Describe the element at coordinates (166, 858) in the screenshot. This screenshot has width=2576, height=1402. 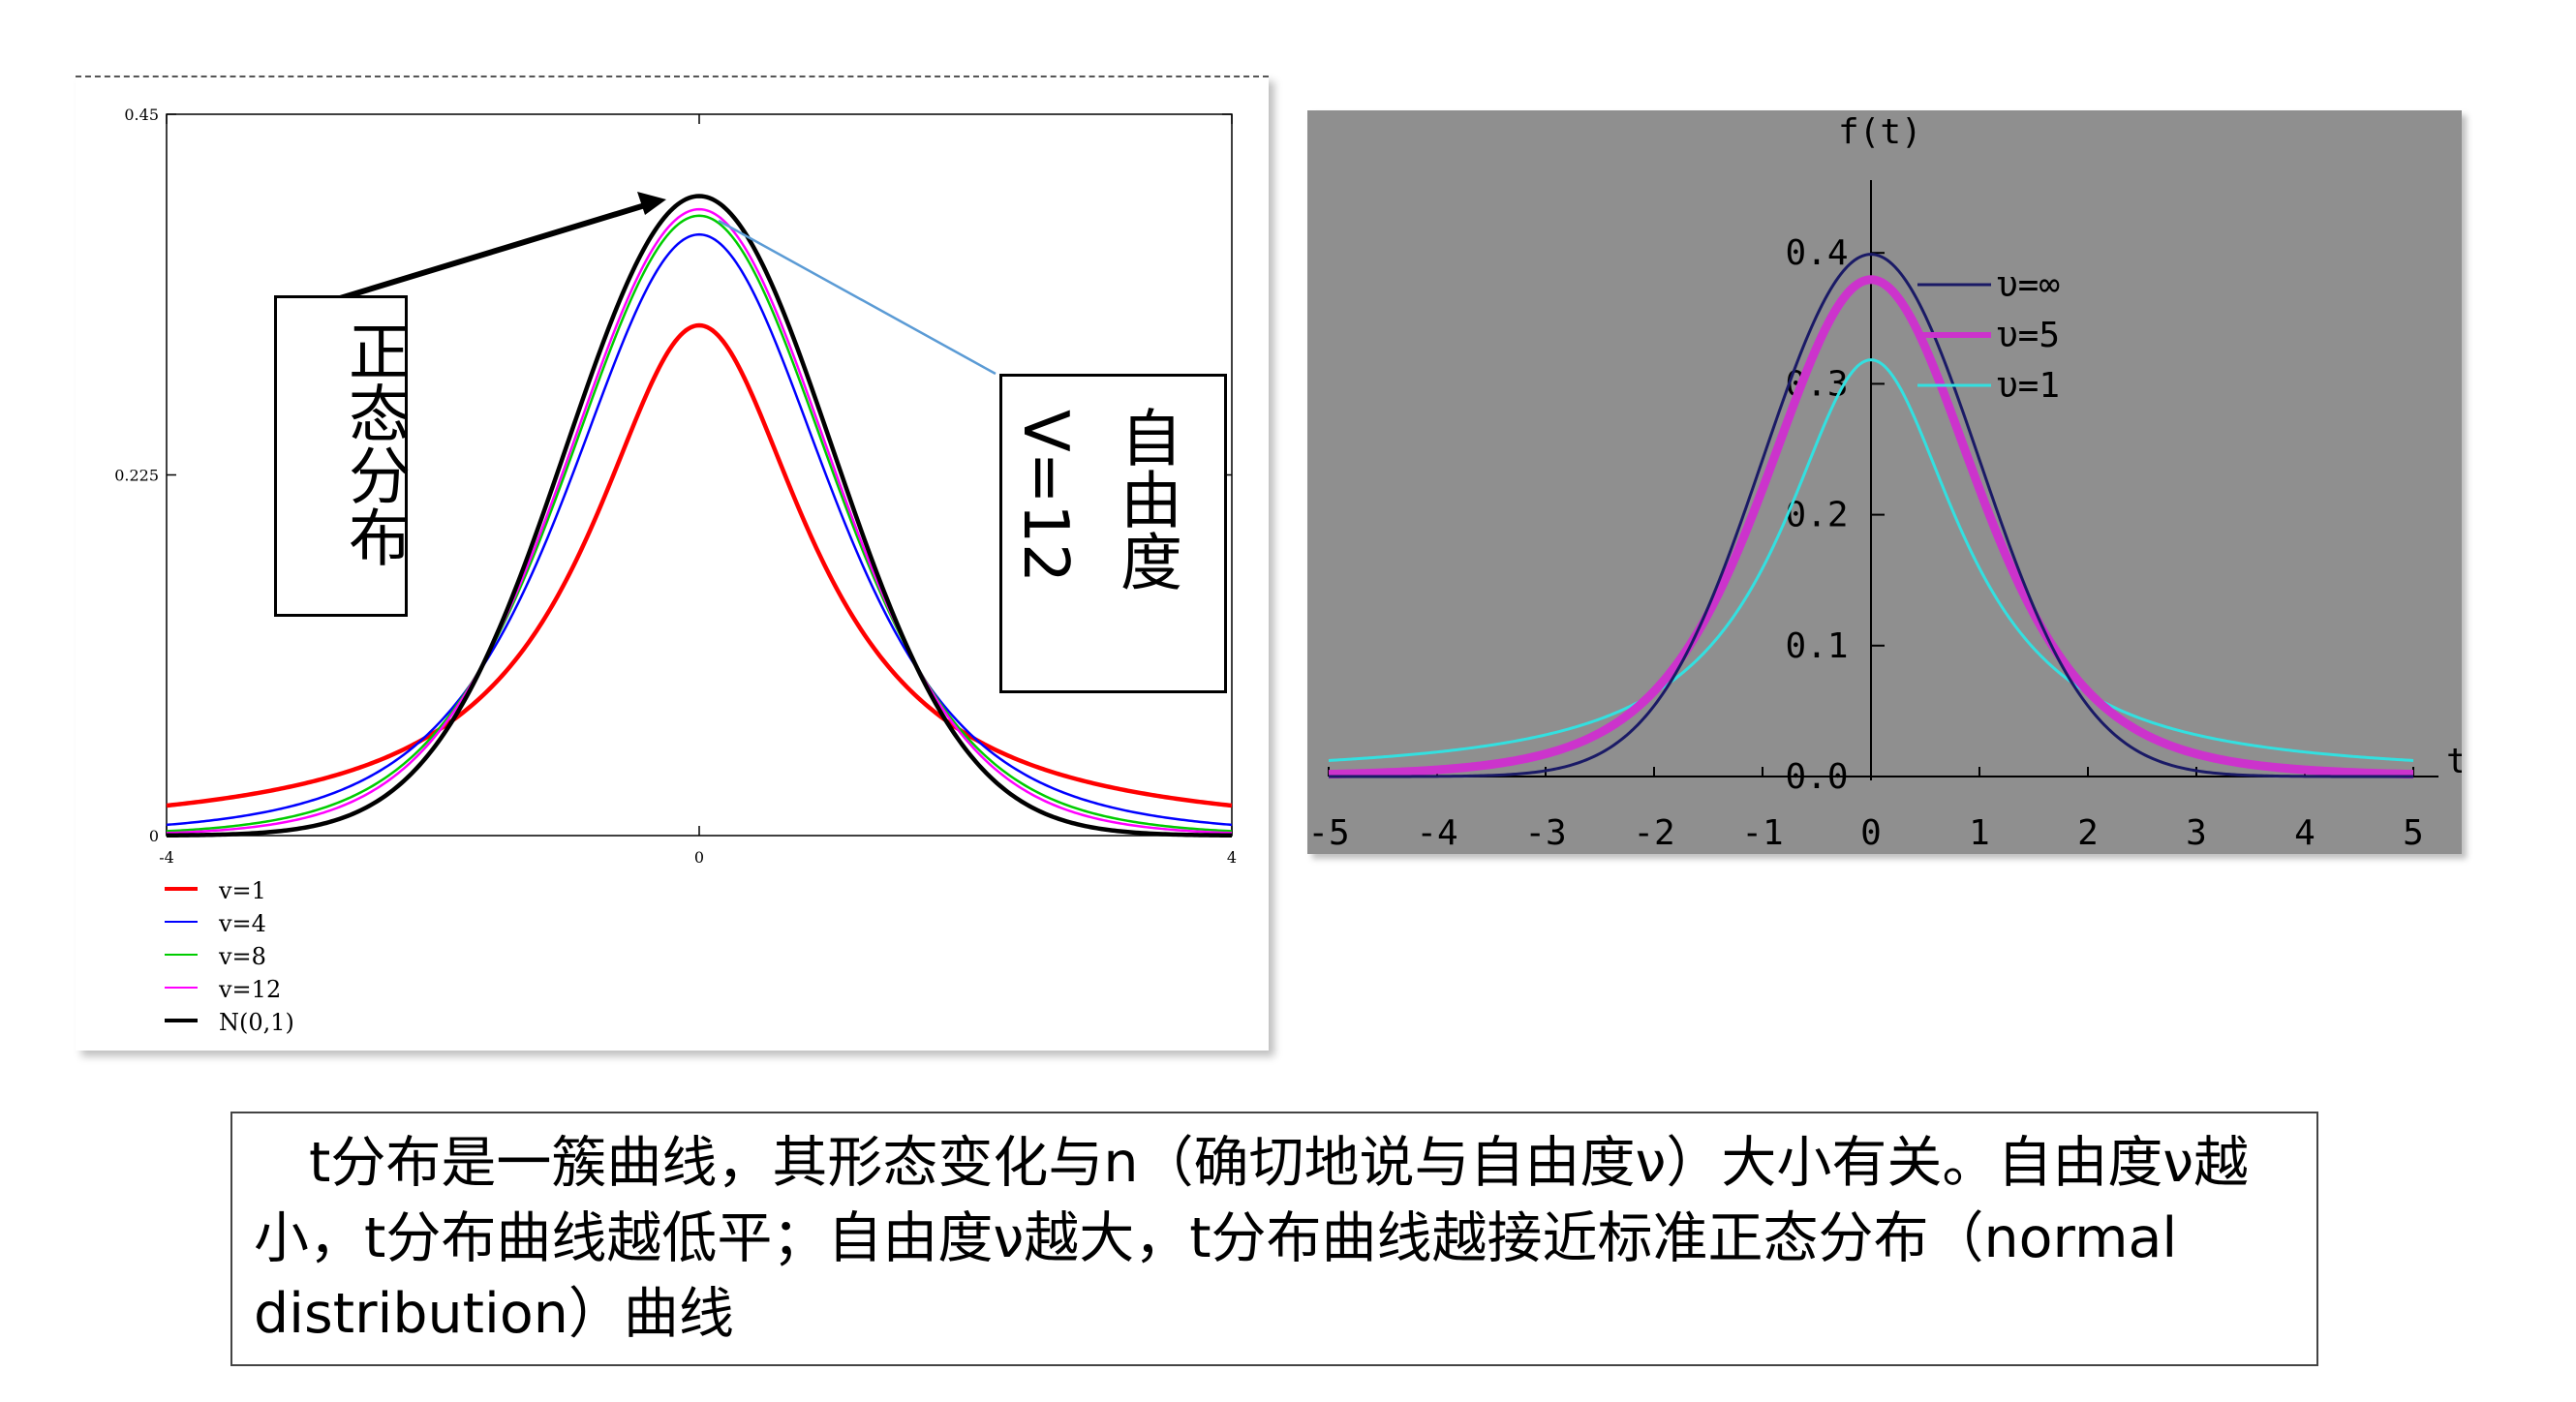
I see `left-x-tick-label: -4` at that location.